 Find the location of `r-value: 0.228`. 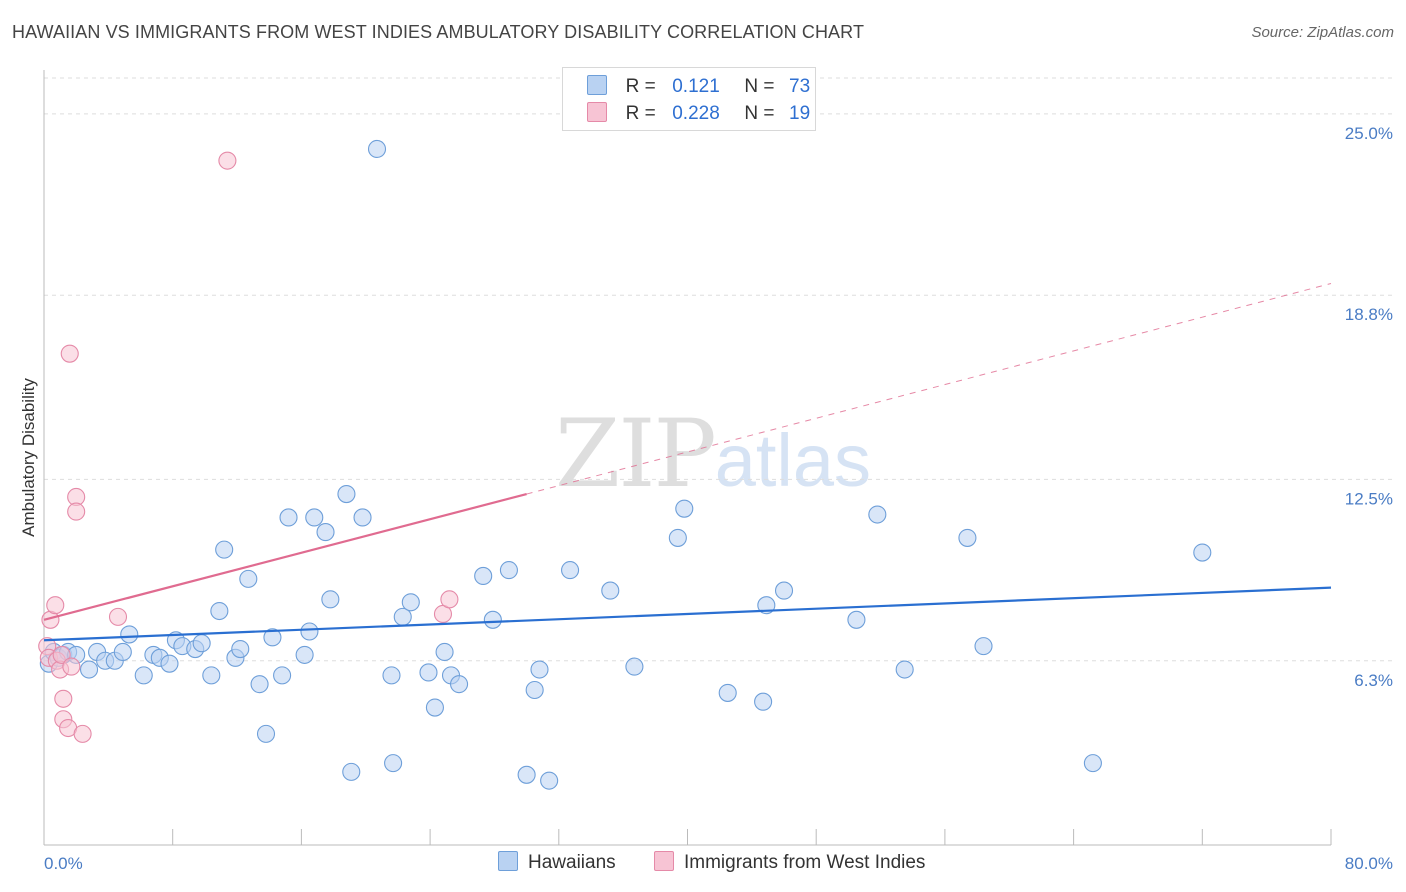

r-value: 0.228 is located at coordinates (696, 113).